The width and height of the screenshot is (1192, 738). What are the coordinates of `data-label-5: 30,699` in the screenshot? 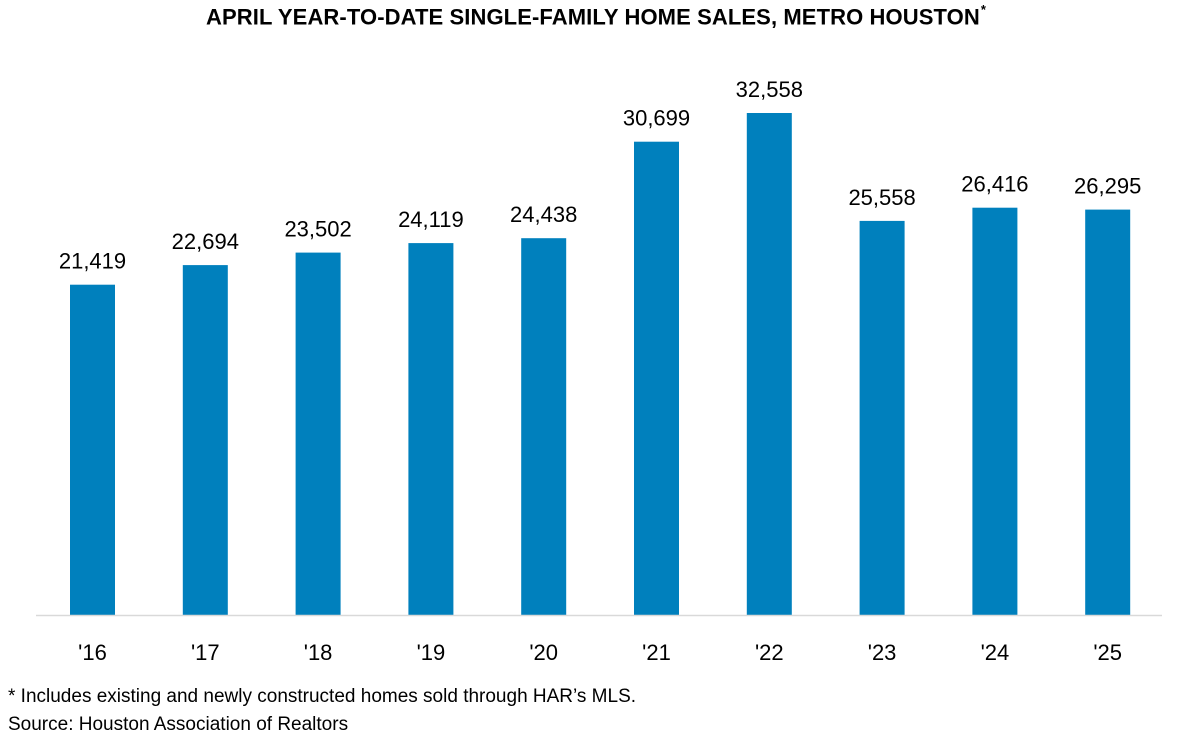 It's located at (656, 118).